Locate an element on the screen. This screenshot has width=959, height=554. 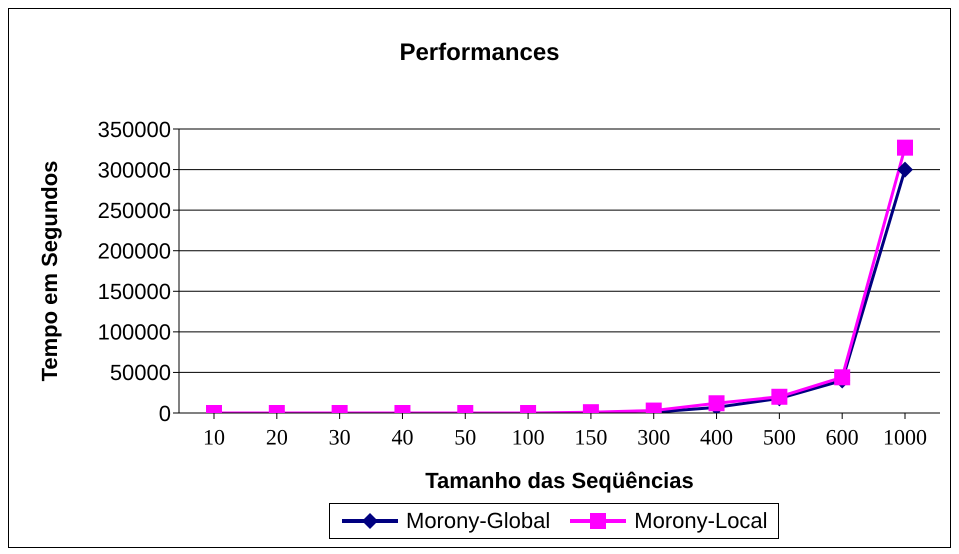
x-tick-label: 100 is located at coordinates (528, 437).